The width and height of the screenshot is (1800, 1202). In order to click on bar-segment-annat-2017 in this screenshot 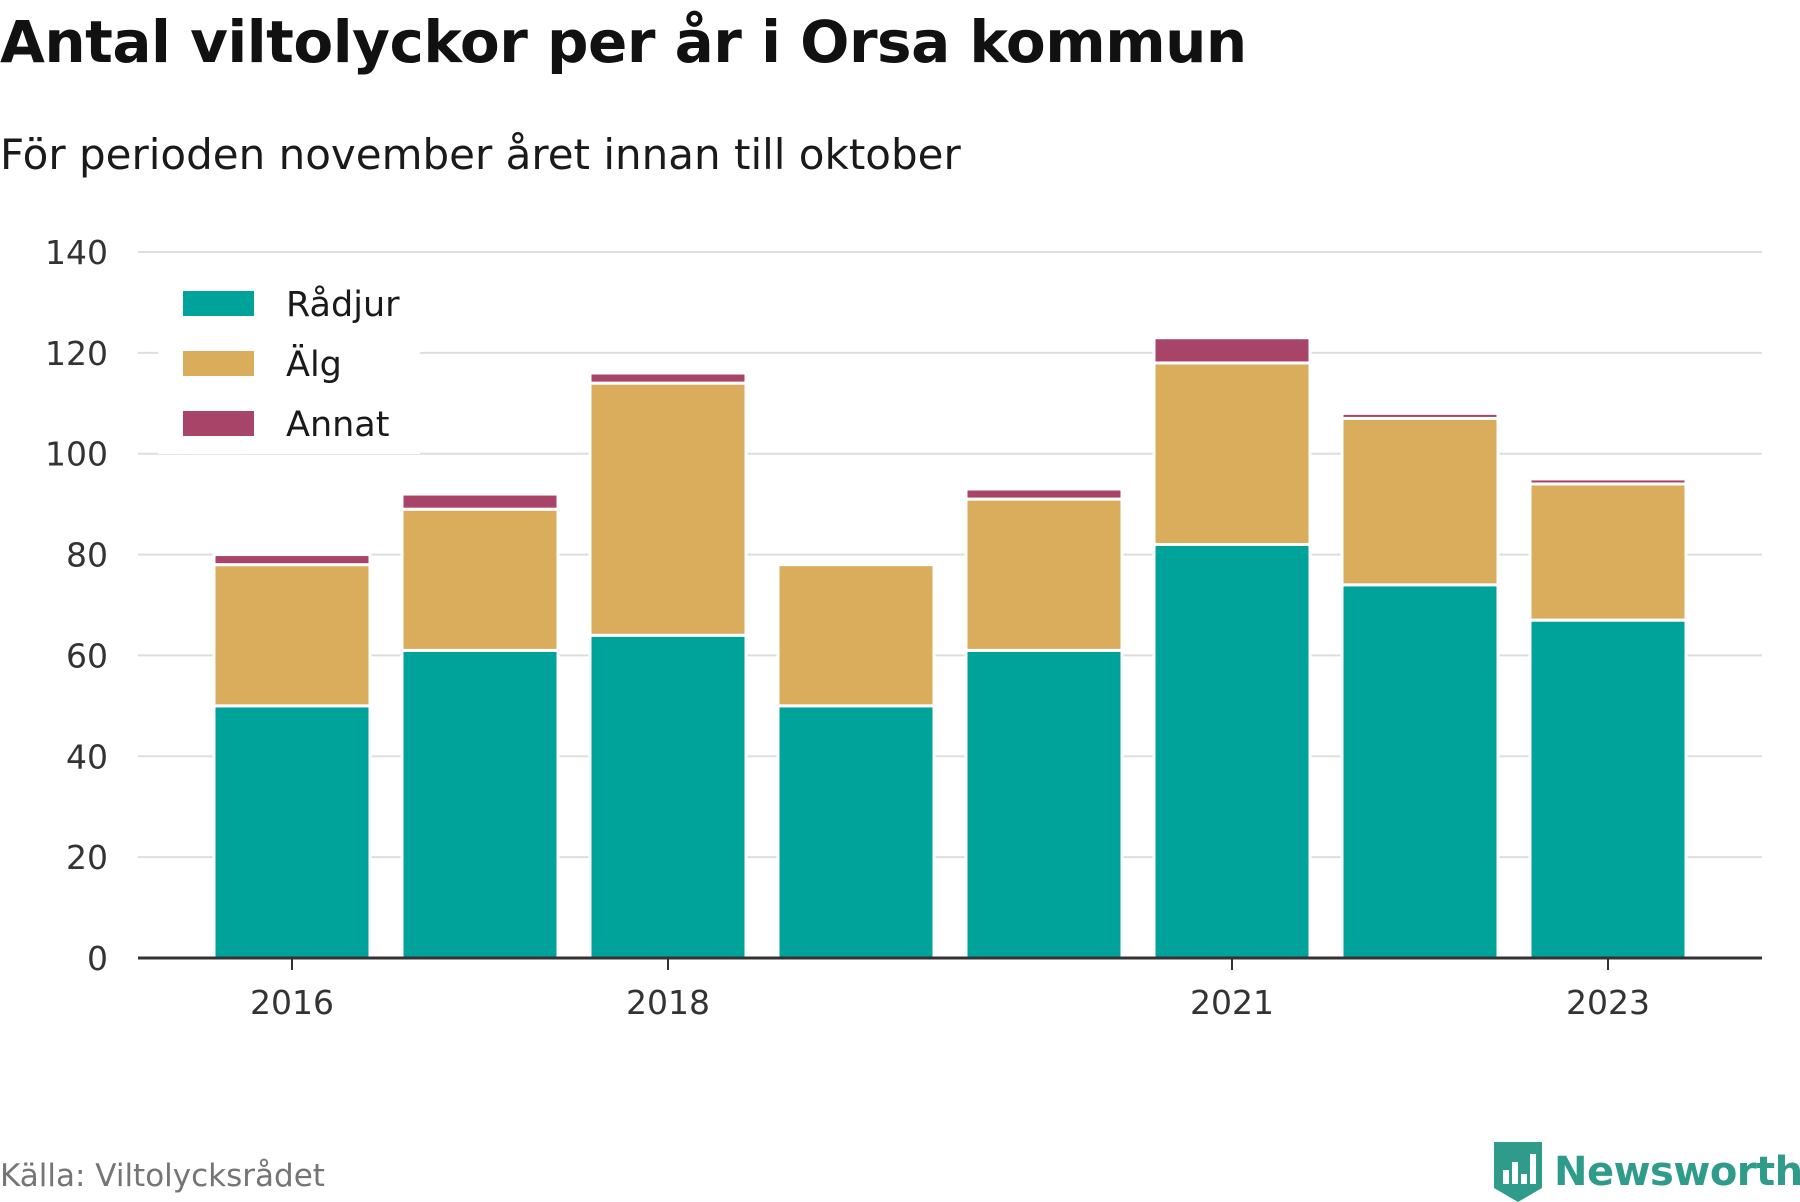, I will do `click(480, 501)`.